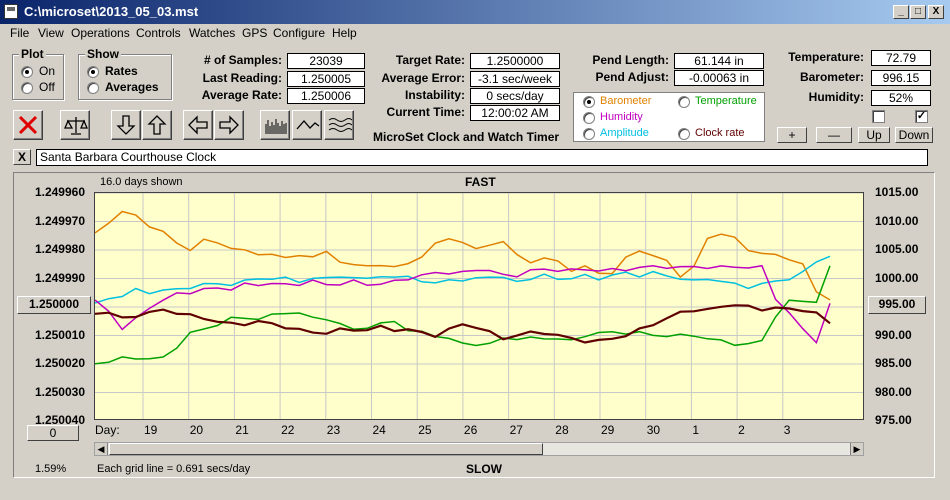 This screenshot has height=500, width=950. Describe the element at coordinates (719, 61) in the screenshot. I see `pend-length-field: 61.144 in` at that location.